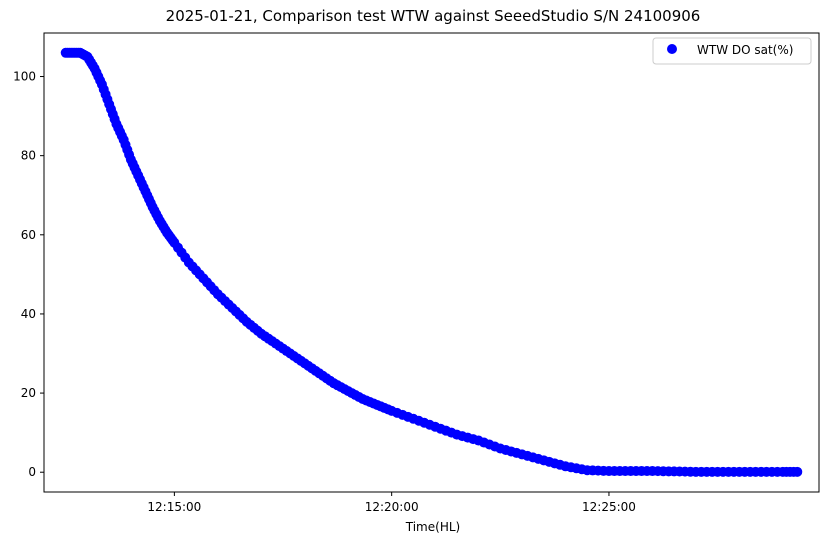  What do you see at coordinates (672, 49) in the screenshot?
I see `legend-marker` at bounding box center [672, 49].